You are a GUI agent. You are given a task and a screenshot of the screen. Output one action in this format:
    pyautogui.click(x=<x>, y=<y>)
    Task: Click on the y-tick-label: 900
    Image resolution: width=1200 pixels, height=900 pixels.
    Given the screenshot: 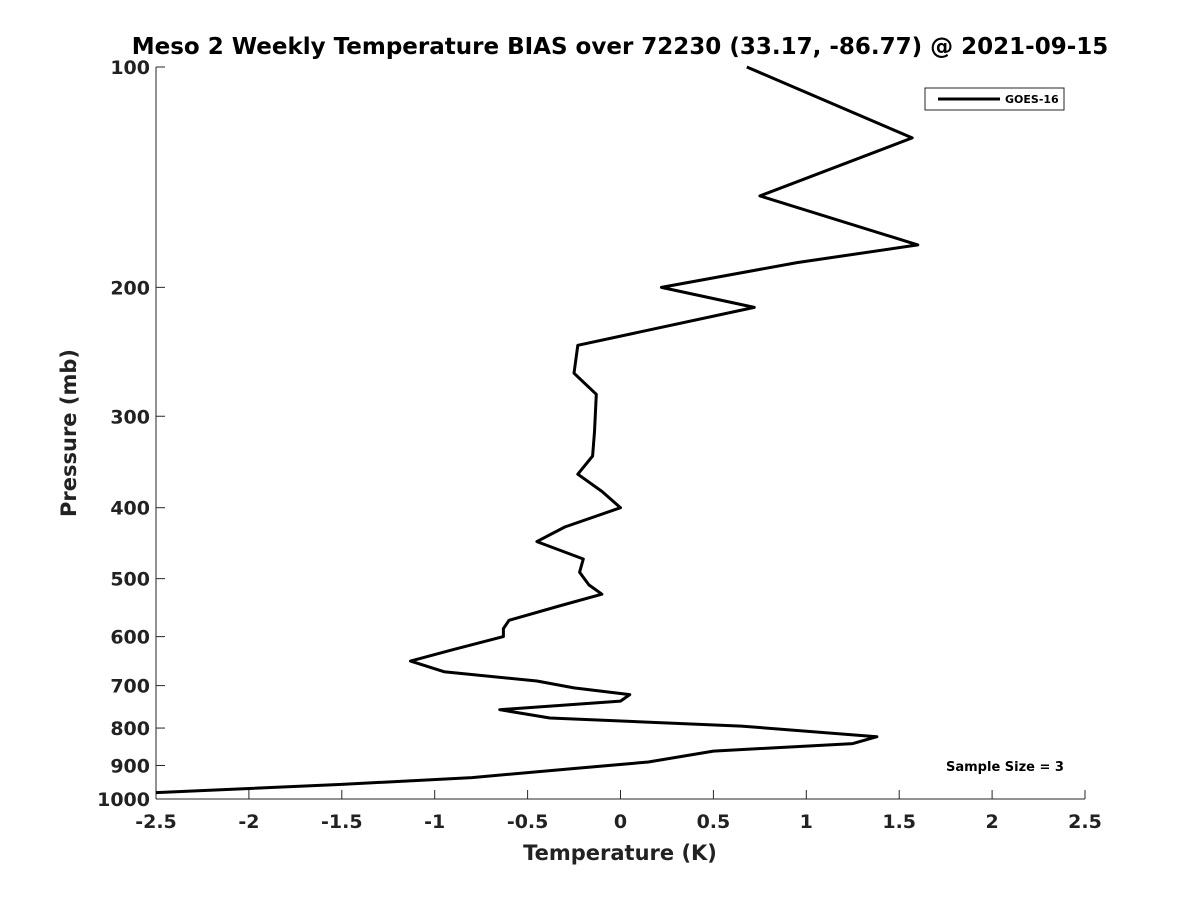 What is the action you would take?
    pyautogui.click(x=130, y=767)
    